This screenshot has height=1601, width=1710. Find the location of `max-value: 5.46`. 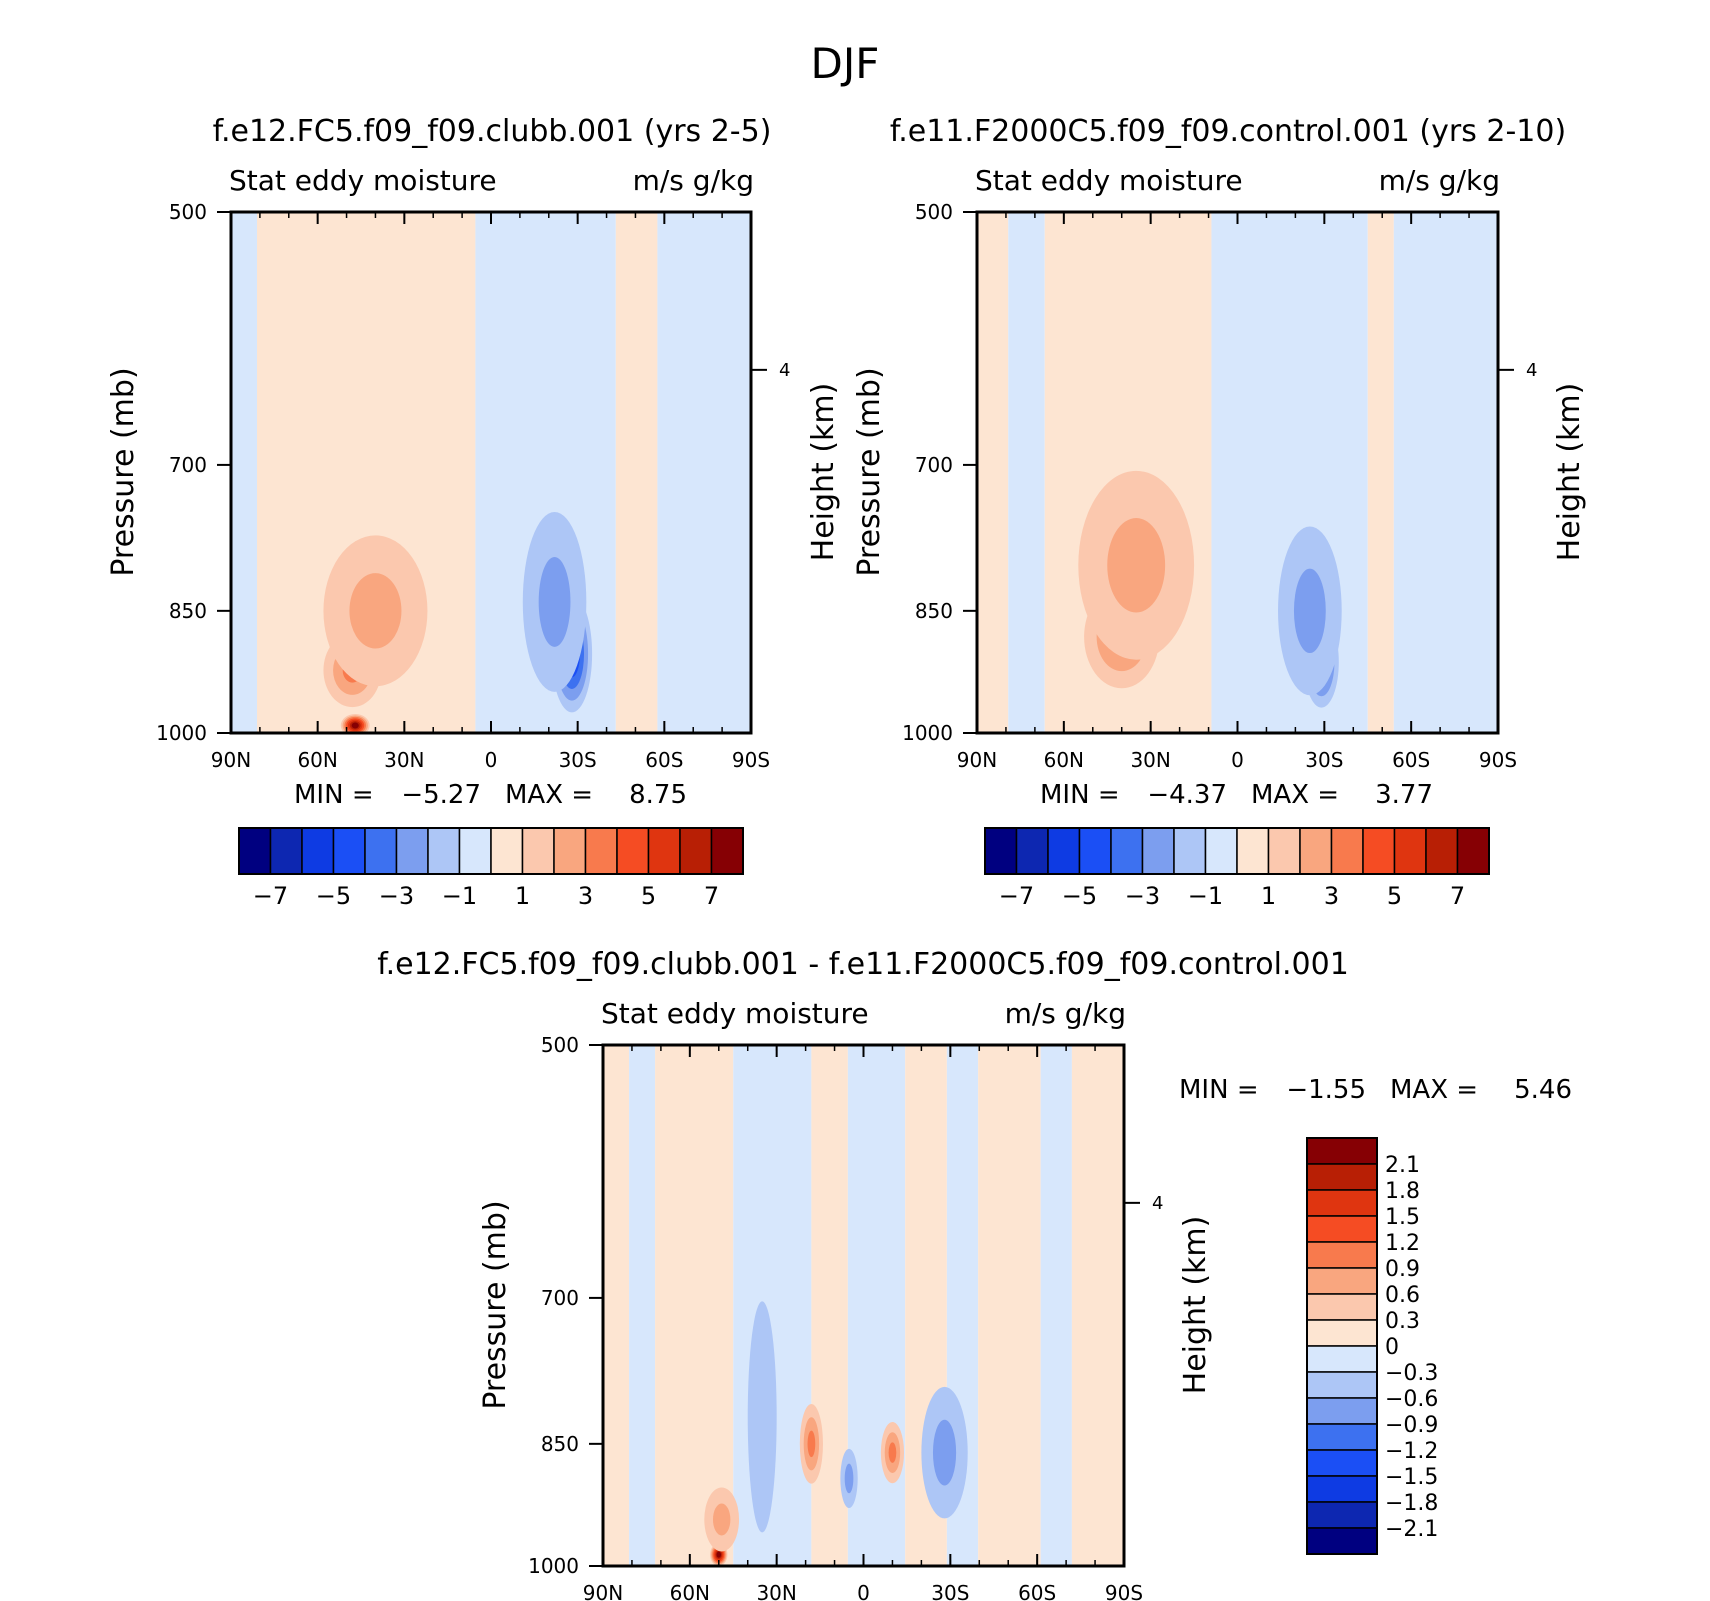

max-value: 5.46 is located at coordinates (1543, 1090).